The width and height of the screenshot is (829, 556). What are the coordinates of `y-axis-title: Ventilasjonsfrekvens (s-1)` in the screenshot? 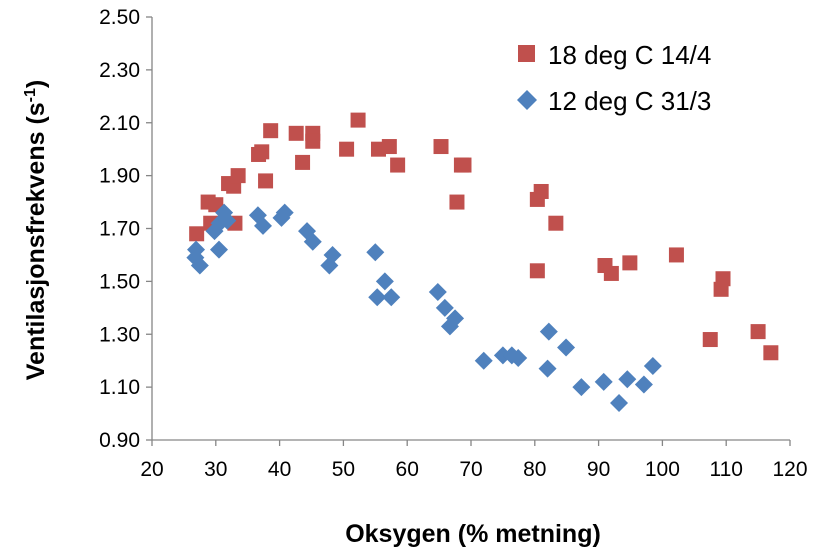 It's located at (36, 230).